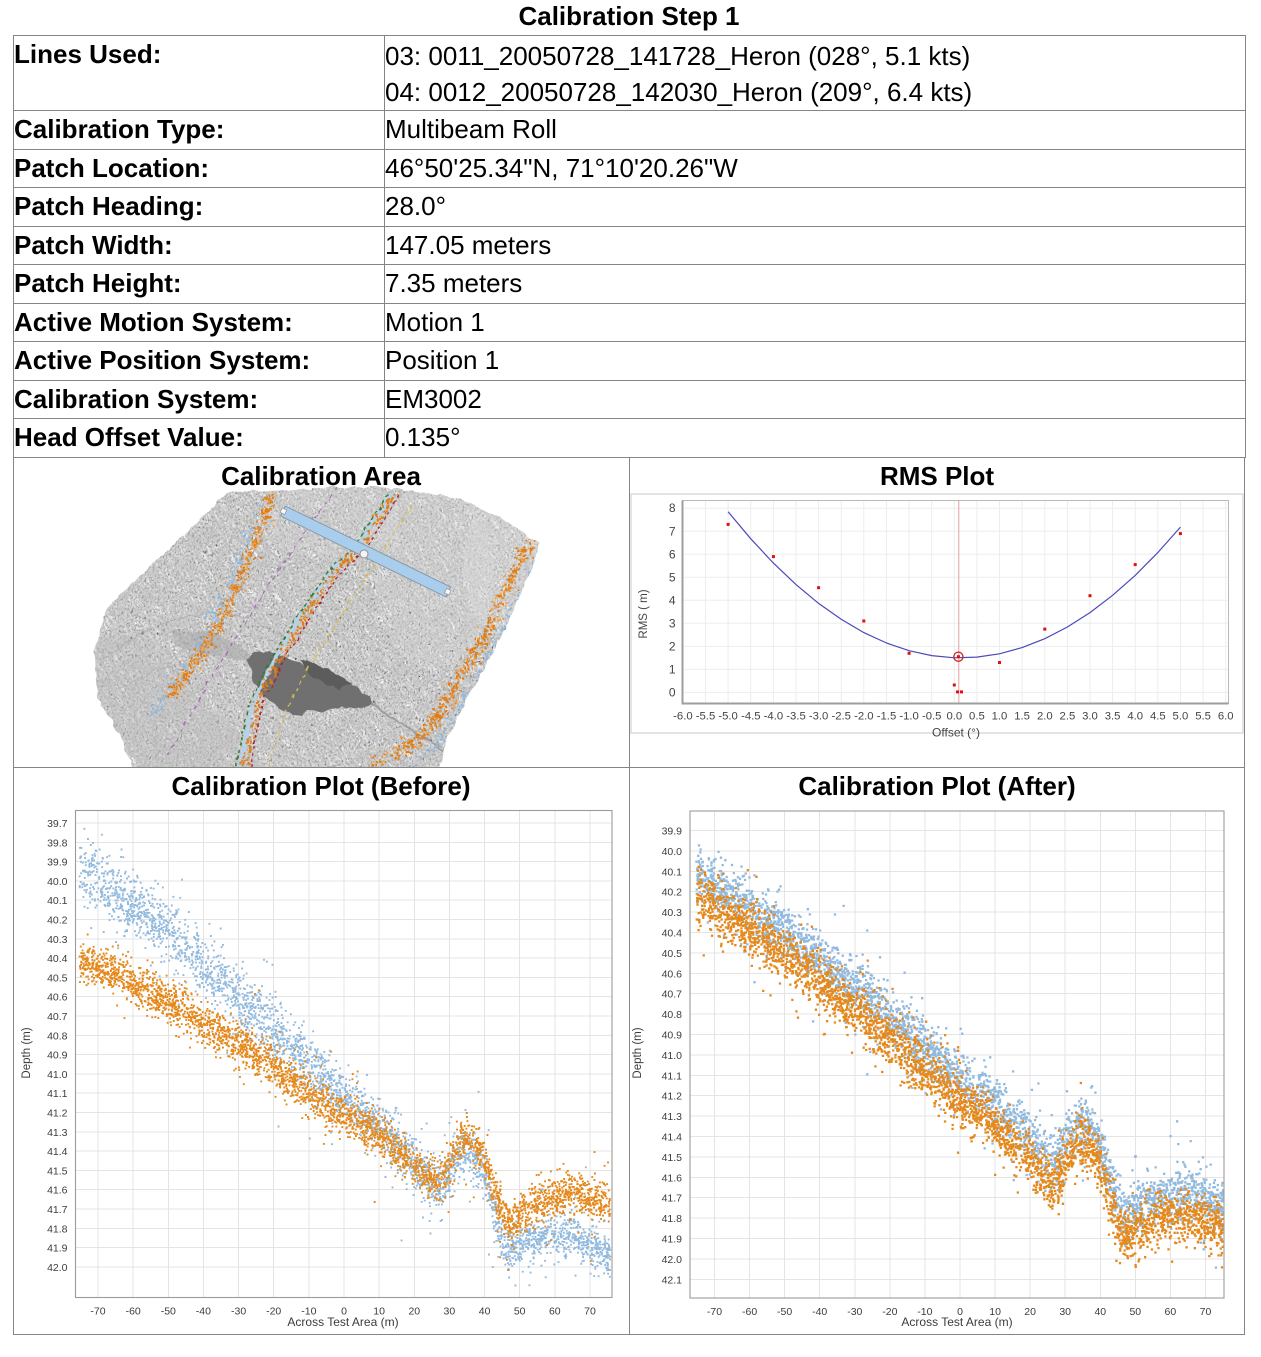 Image resolution: width=1261 pixels, height=1357 pixels. What do you see at coordinates (840, 717) in the screenshot?
I see `svg-text: -2.5` at bounding box center [840, 717].